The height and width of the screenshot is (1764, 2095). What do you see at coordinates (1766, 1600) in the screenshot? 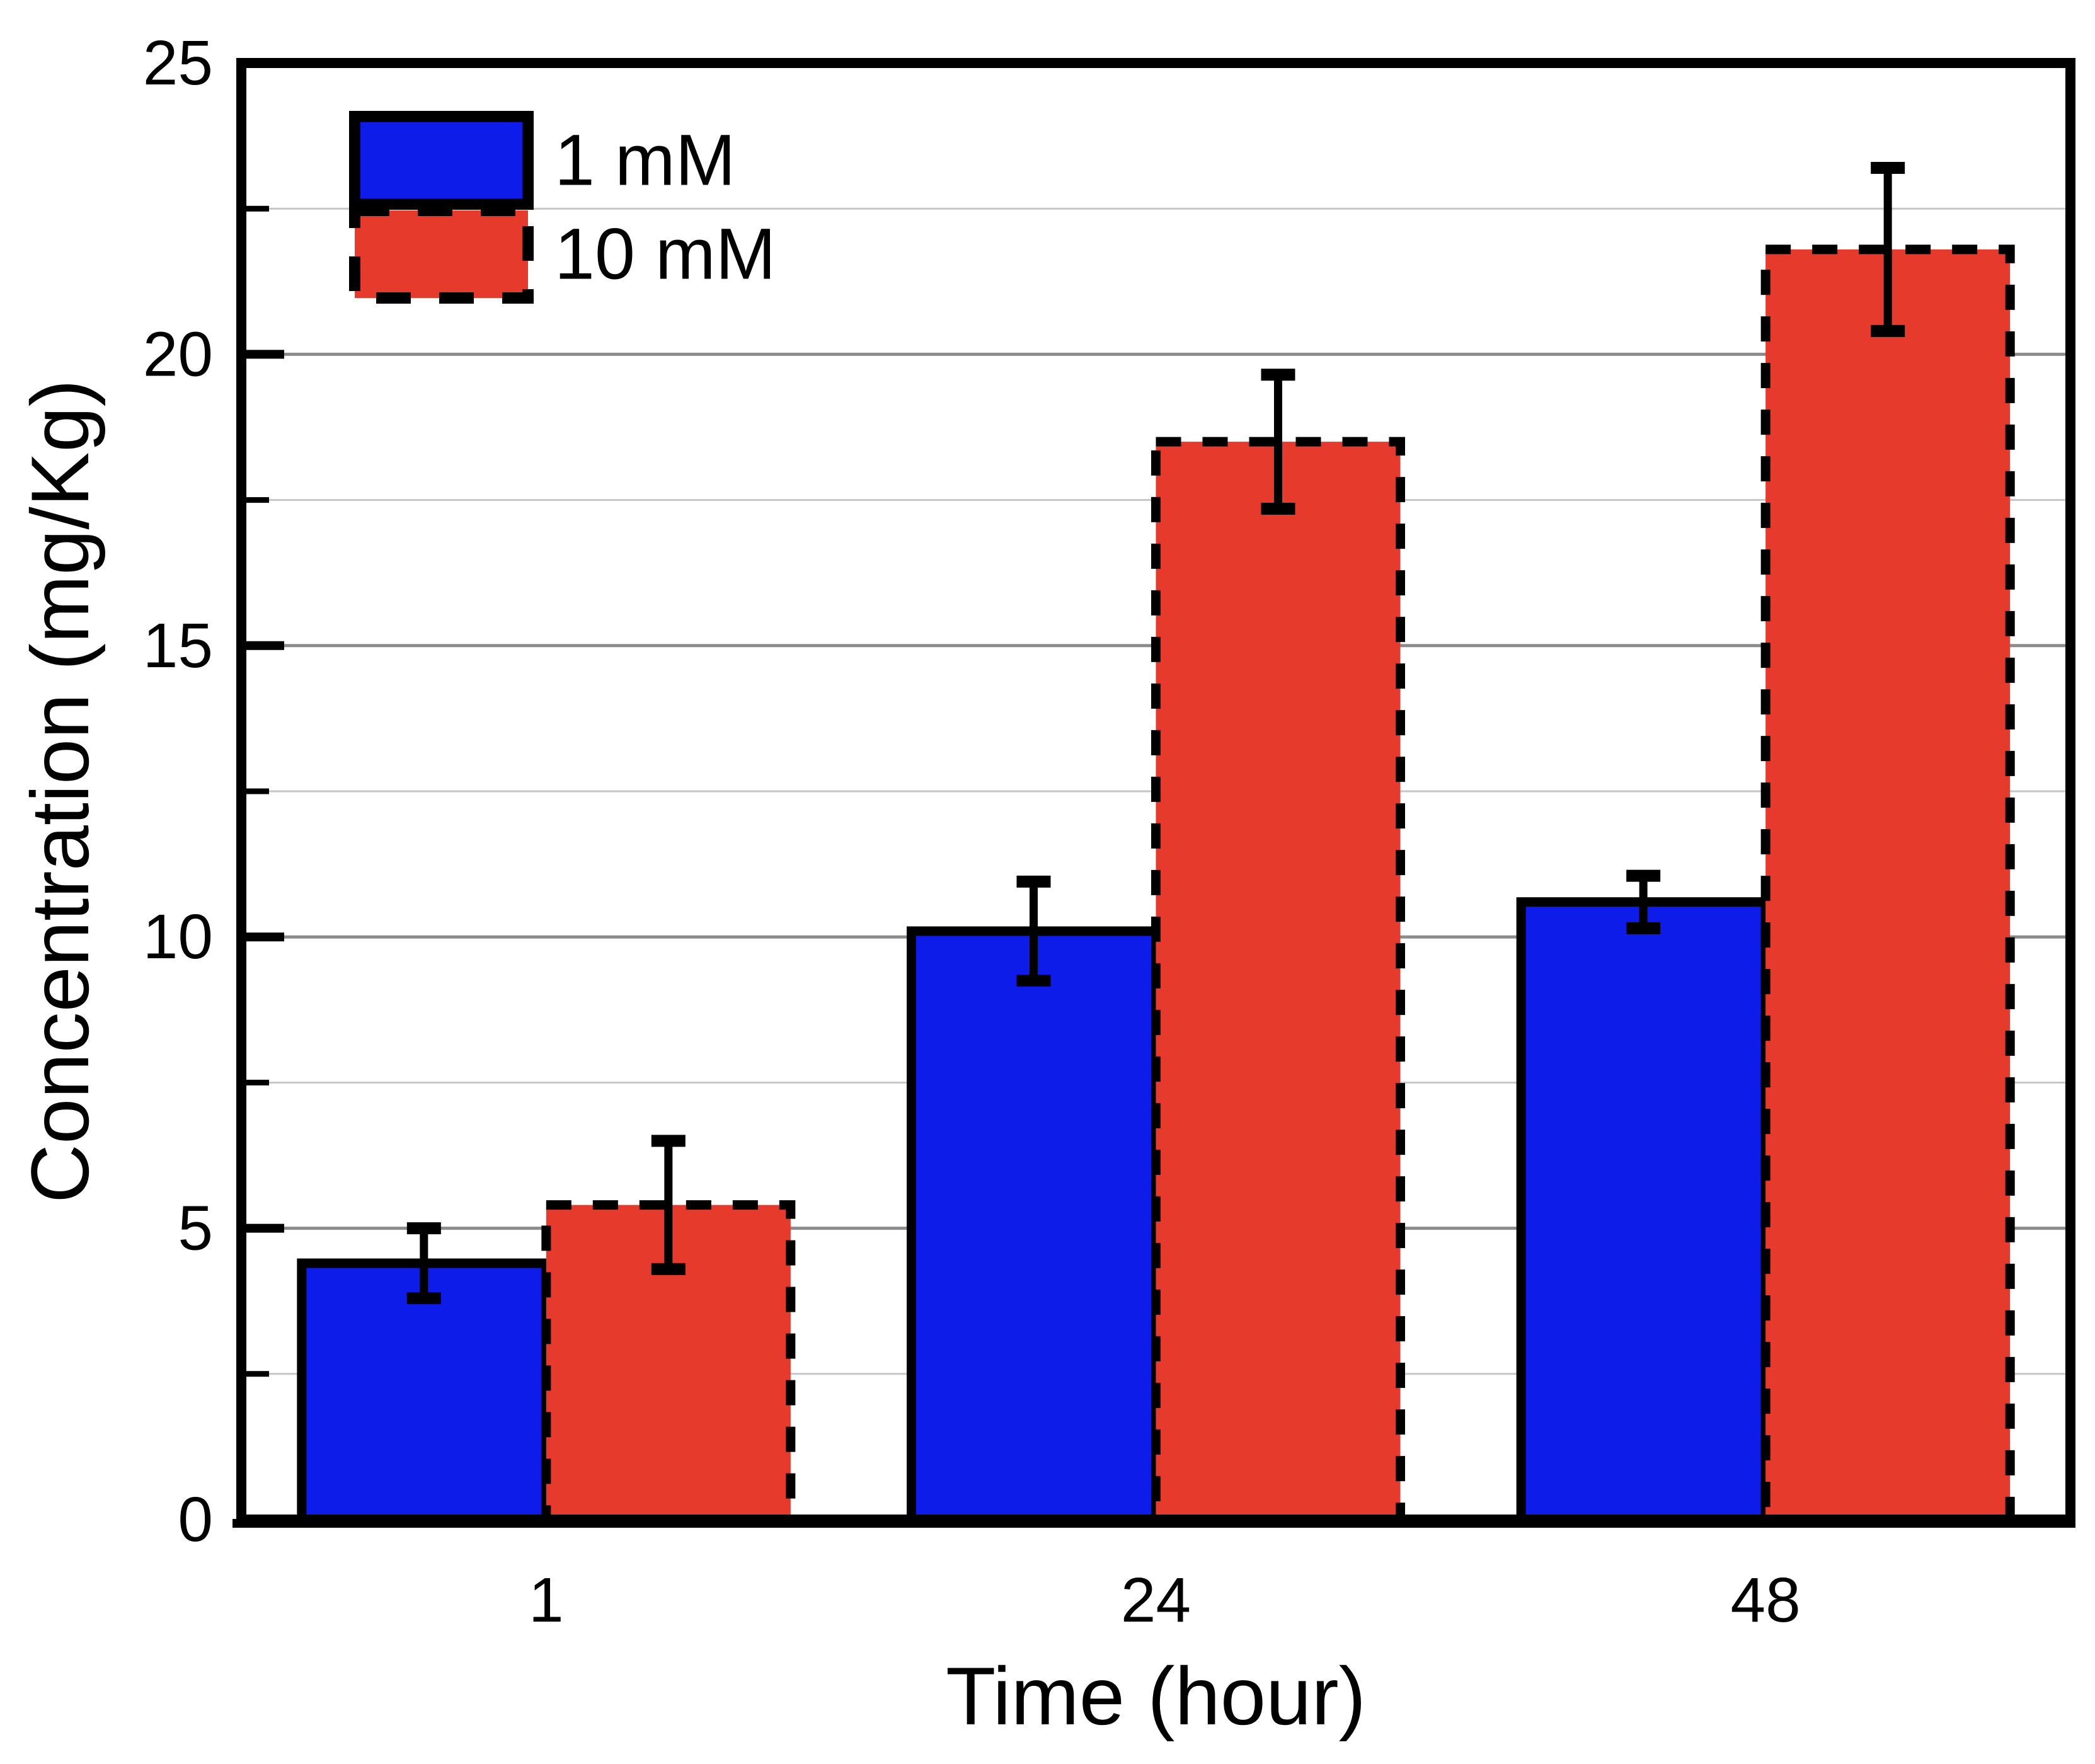
I see `x-tick-label: 48` at bounding box center [1766, 1600].